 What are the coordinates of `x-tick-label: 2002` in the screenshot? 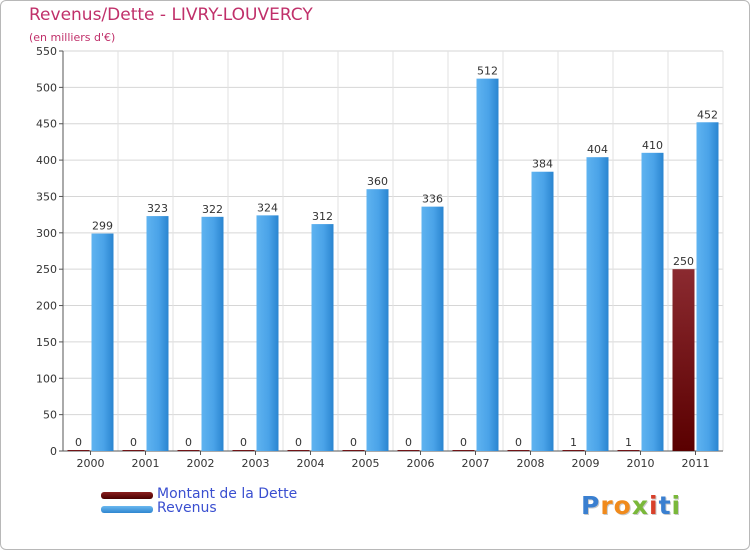 It's located at (201, 463).